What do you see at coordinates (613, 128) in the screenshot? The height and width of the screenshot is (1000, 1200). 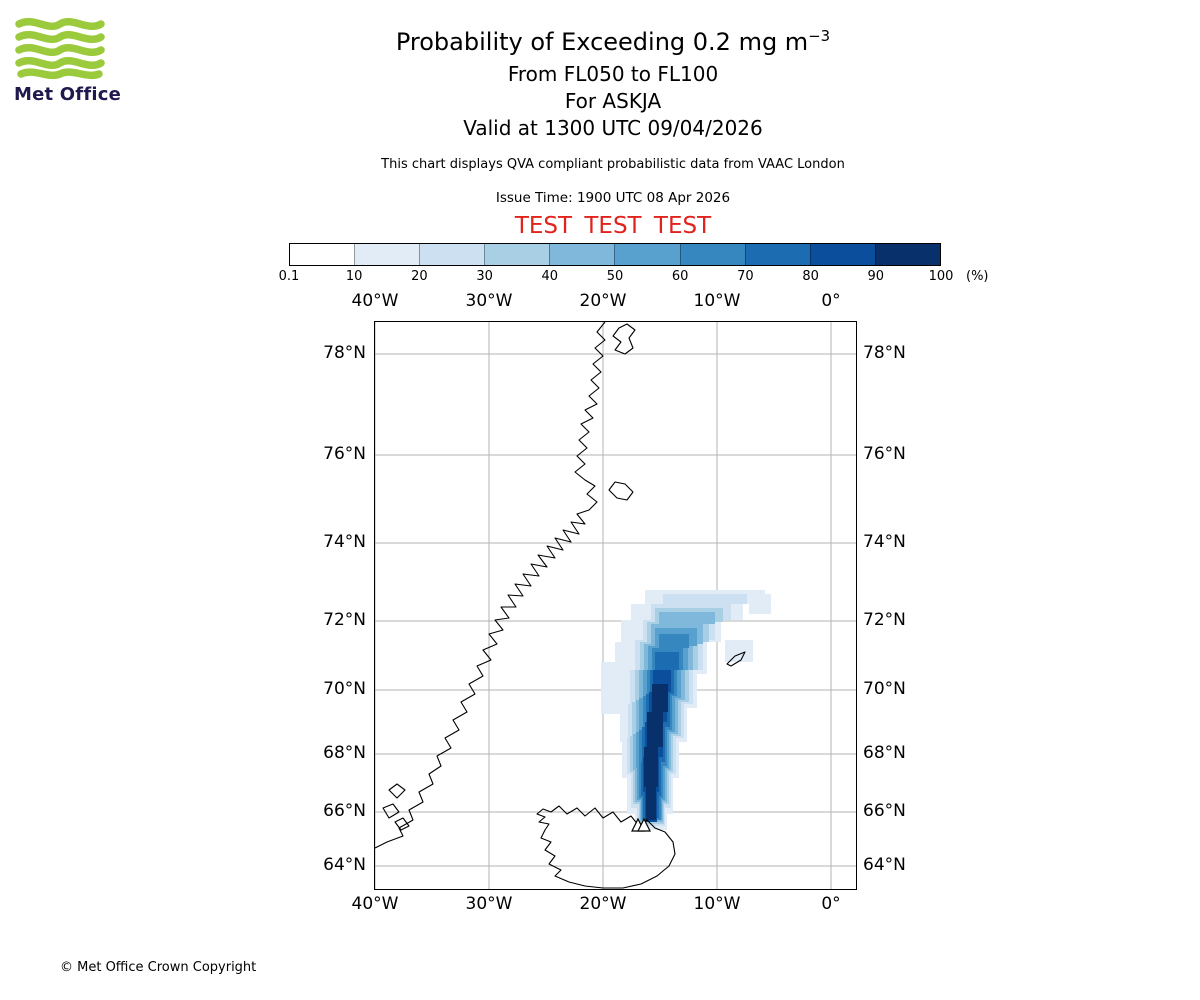 I see `subtitle-valid-time: Valid at 1300 UTC 09/04/2026` at bounding box center [613, 128].